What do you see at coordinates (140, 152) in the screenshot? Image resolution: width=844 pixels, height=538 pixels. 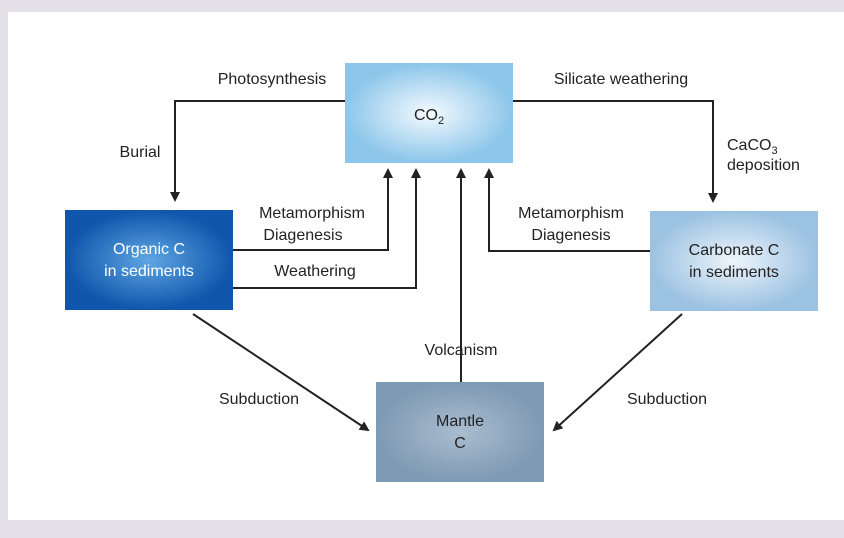 I see `edge-label: Burial` at bounding box center [140, 152].